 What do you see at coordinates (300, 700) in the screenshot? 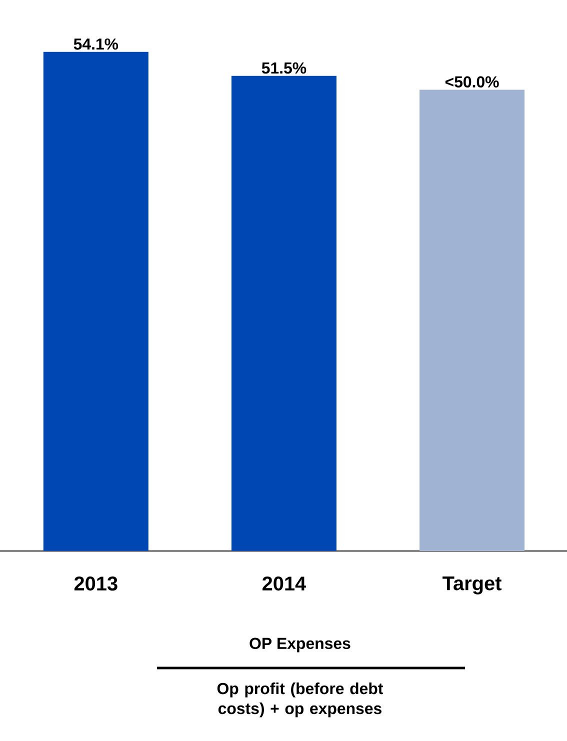
I see `text: Op profit (before debt costs) + op expenses` at bounding box center [300, 700].